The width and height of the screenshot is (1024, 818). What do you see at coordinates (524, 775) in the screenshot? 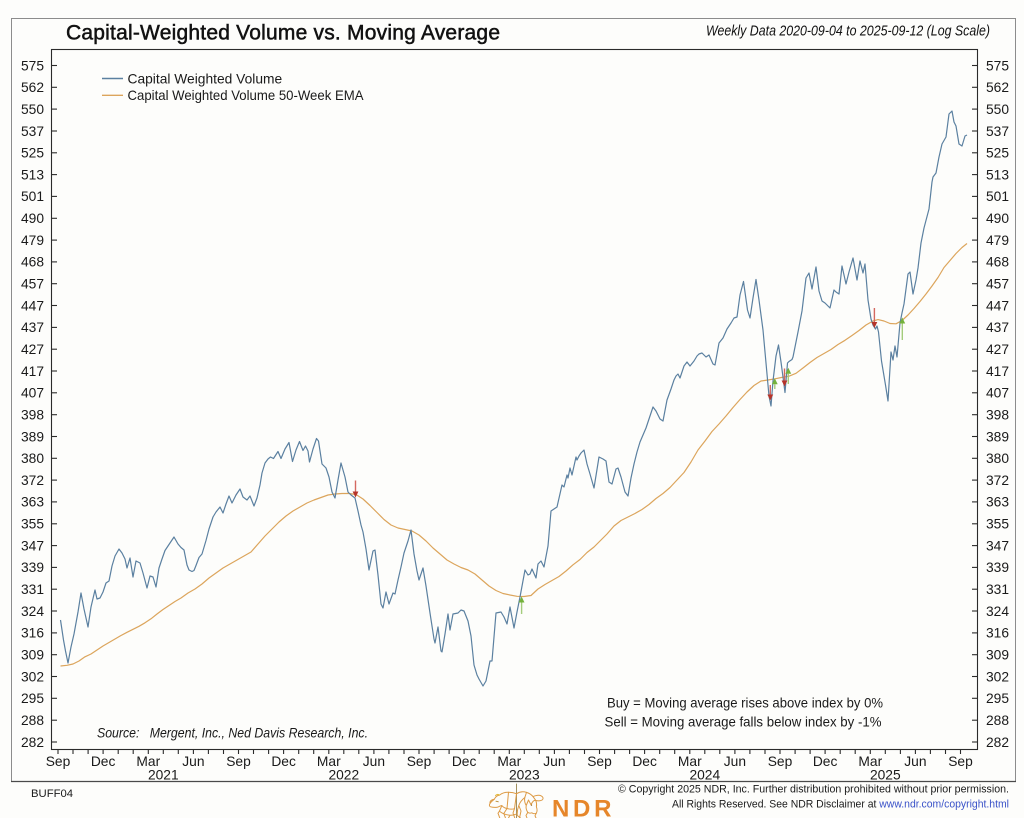
I see `svg-text: 2023` at bounding box center [524, 775].